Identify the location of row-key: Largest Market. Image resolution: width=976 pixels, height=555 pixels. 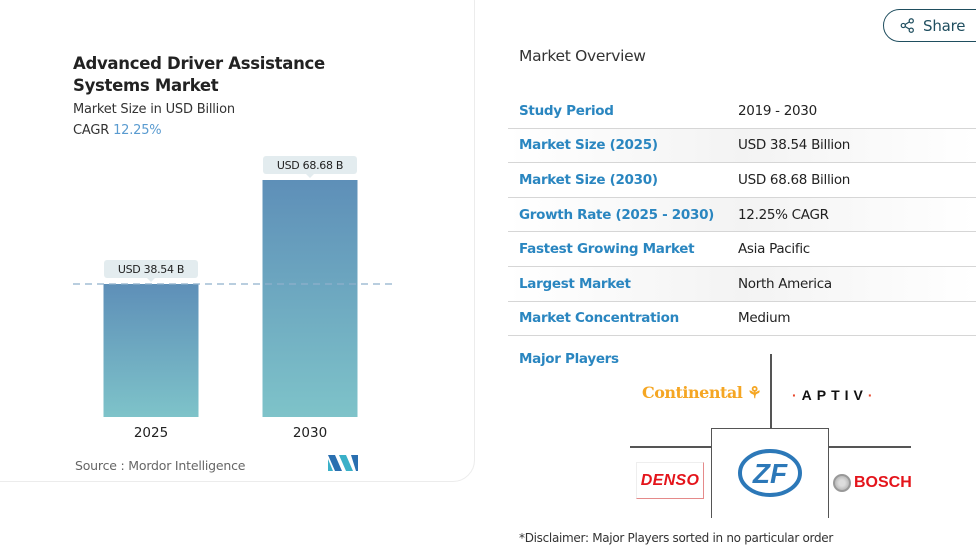
(575, 283).